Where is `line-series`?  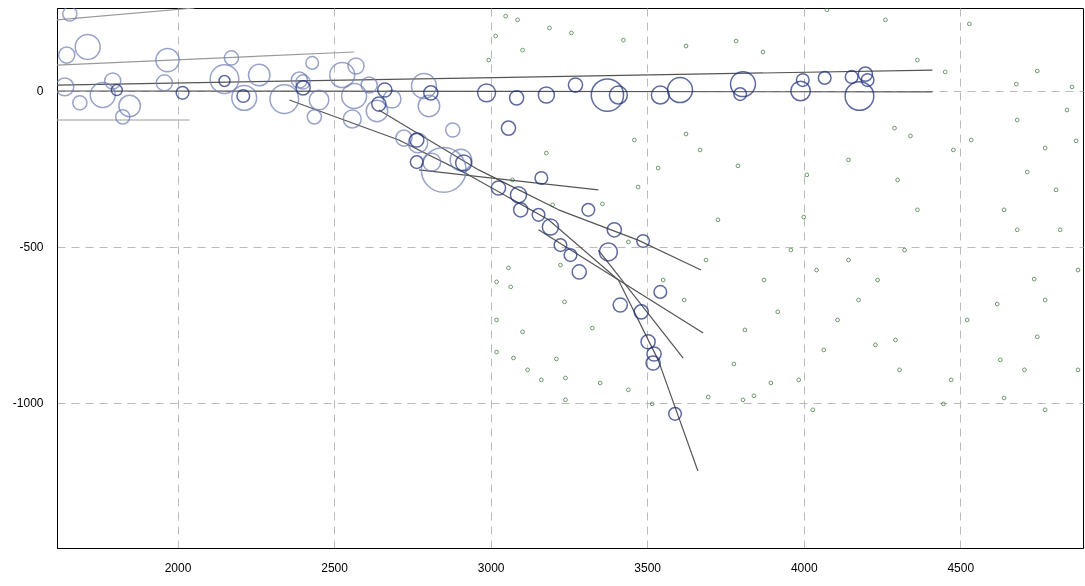 line-series is located at coordinates (540, 190).